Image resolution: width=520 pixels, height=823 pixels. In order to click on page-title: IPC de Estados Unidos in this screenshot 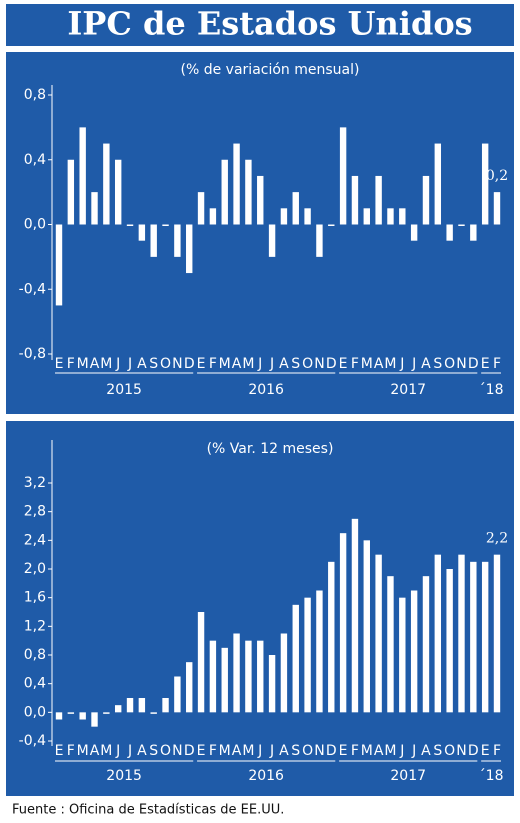, I will do `click(269, 24)`.